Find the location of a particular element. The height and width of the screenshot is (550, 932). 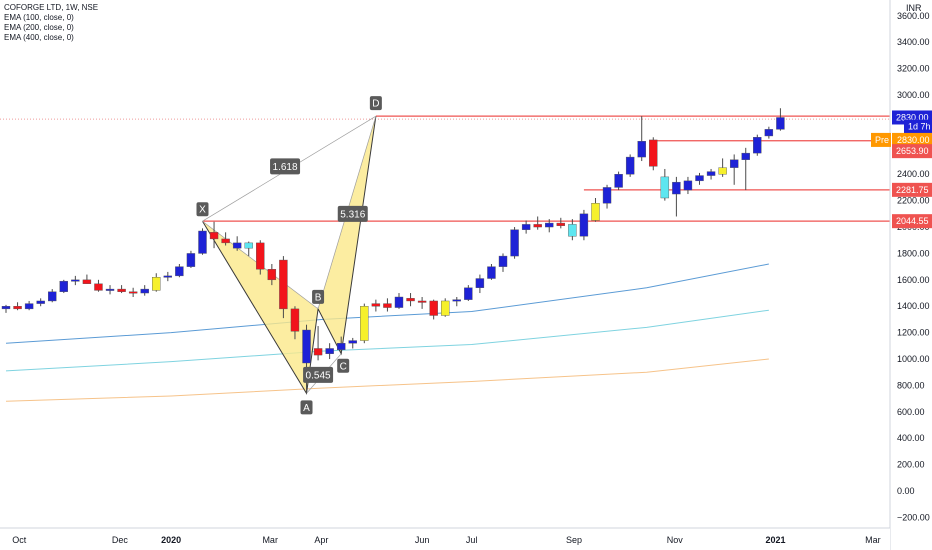

x-tick-label: Apr is located at coordinates (321, 540).